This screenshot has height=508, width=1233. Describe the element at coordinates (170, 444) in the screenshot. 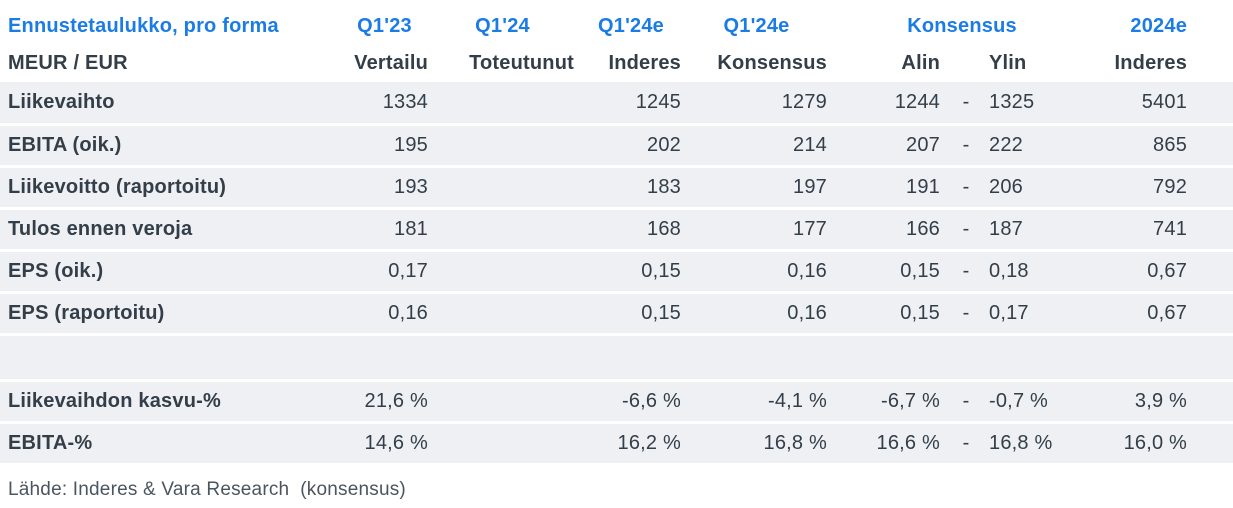

I see `cell-label: EBITA-%` at that location.